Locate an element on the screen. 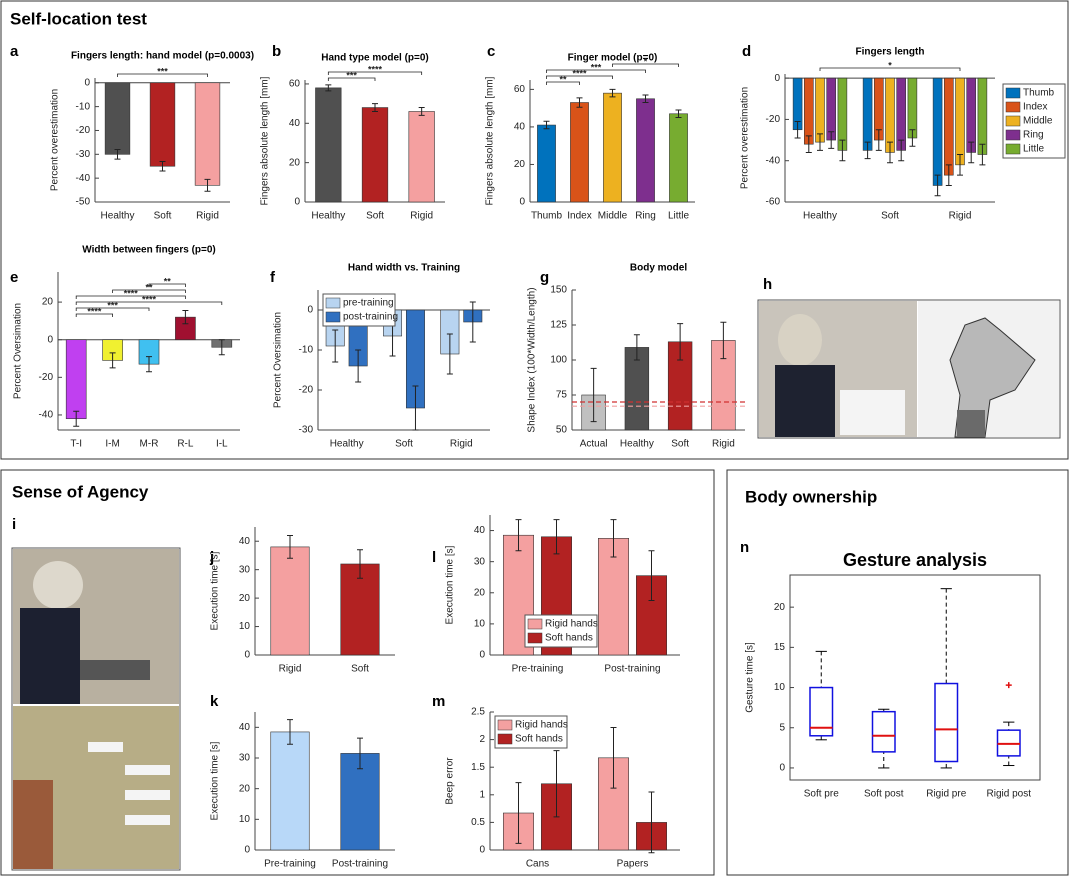  y-tick-label: 125 is located at coordinates (558, 325).